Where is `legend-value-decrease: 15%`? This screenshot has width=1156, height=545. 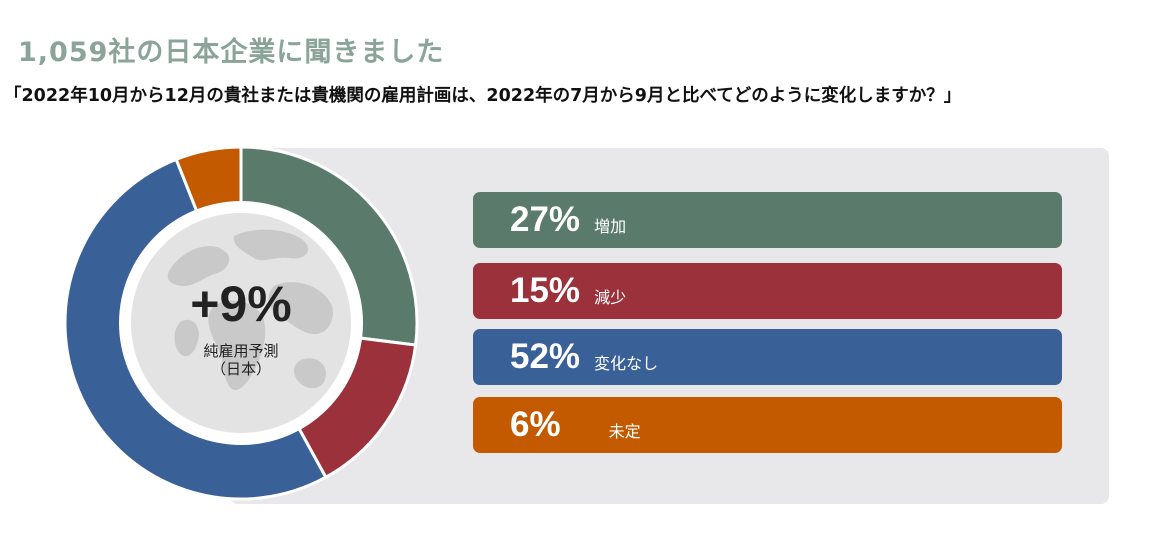 legend-value-decrease: 15% is located at coordinates (545, 290).